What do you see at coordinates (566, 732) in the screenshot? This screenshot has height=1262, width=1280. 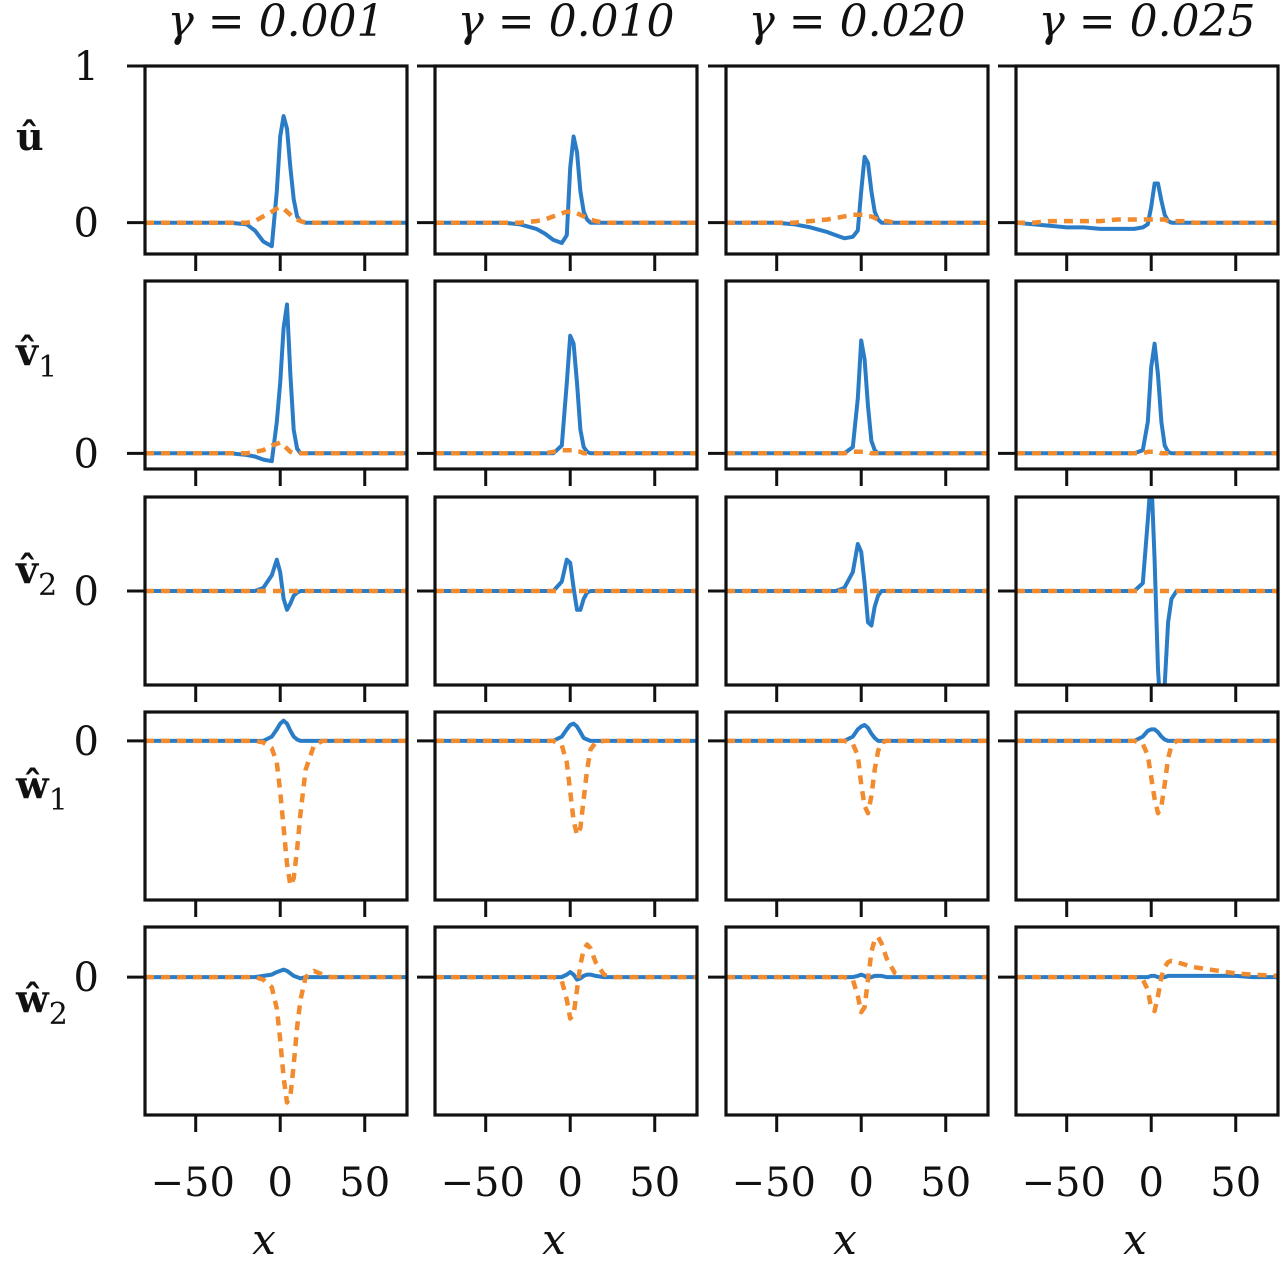 I see `series-solid-r3-c1` at bounding box center [566, 732].